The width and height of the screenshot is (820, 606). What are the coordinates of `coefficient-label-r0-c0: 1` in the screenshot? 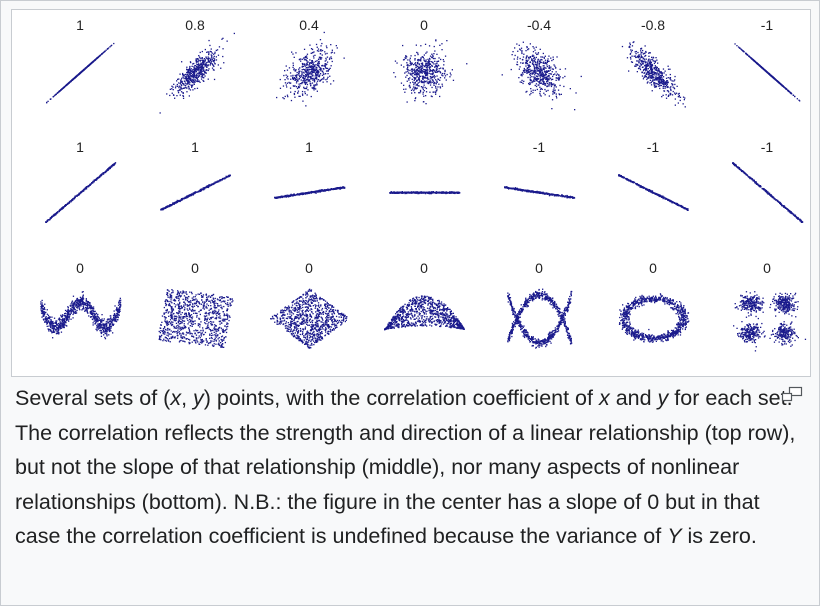 It's located at (80, 25).